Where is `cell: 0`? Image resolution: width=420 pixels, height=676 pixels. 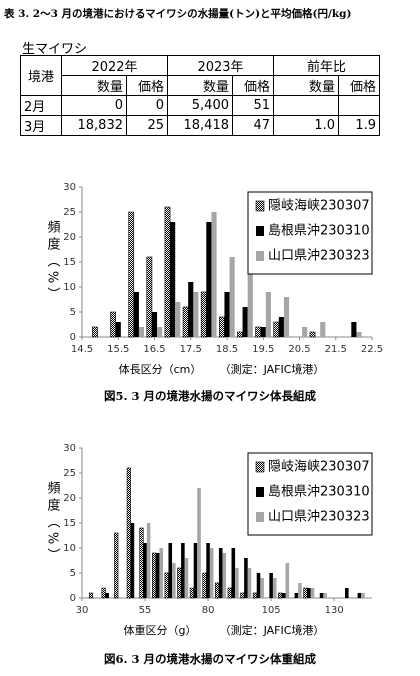 cell: 0 is located at coordinates (147, 105).